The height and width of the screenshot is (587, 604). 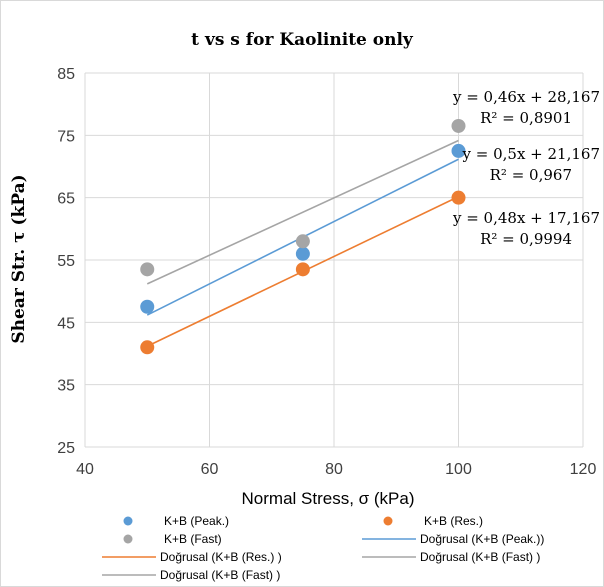 What do you see at coordinates (458, 469) in the screenshot?
I see `x-tick-label: 100` at bounding box center [458, 469].